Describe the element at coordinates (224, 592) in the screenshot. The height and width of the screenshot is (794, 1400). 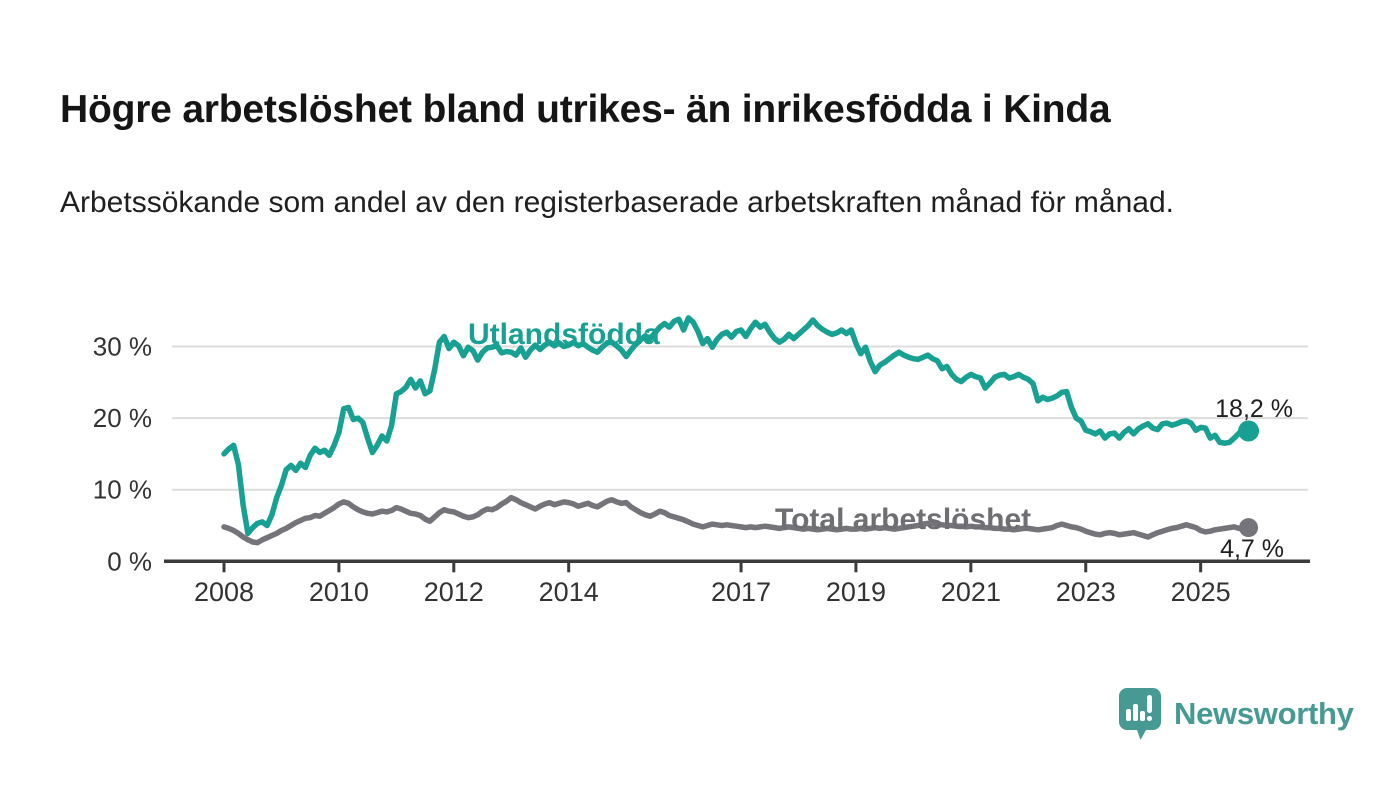
I see `x-axis-label-2008: 2008` at that location.